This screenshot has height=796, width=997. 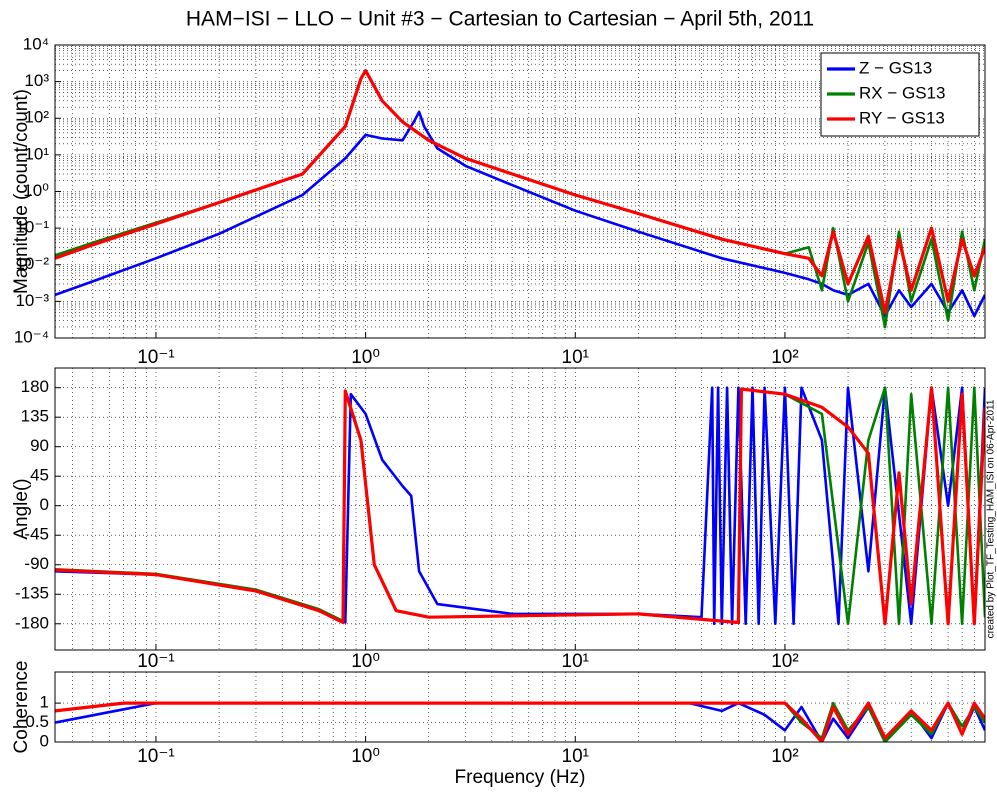 I want to click on legend-label: RX − GS13, so click(x=902, y=92).